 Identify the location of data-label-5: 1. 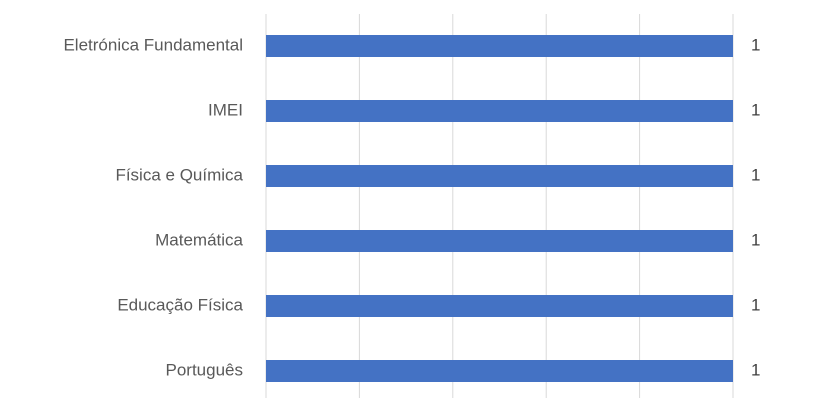
(755, 369).